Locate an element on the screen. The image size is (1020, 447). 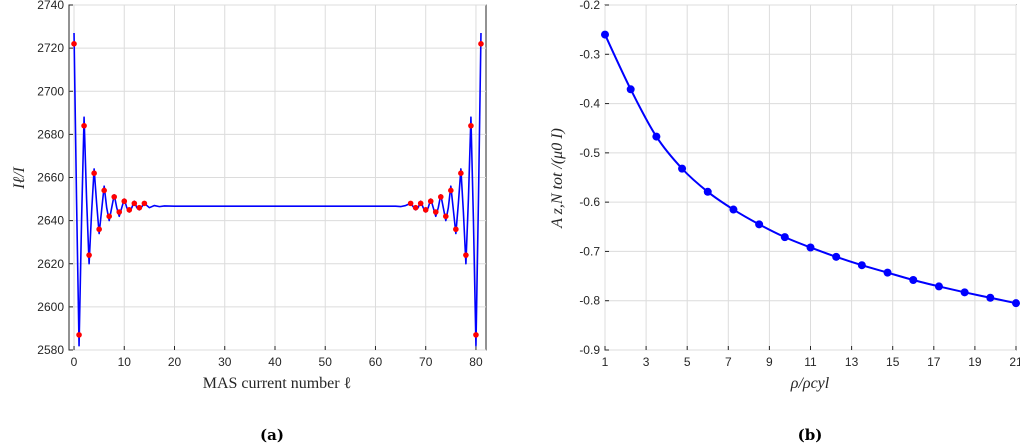
y-tick-label: 2700 is located at coordinates (50, 91).